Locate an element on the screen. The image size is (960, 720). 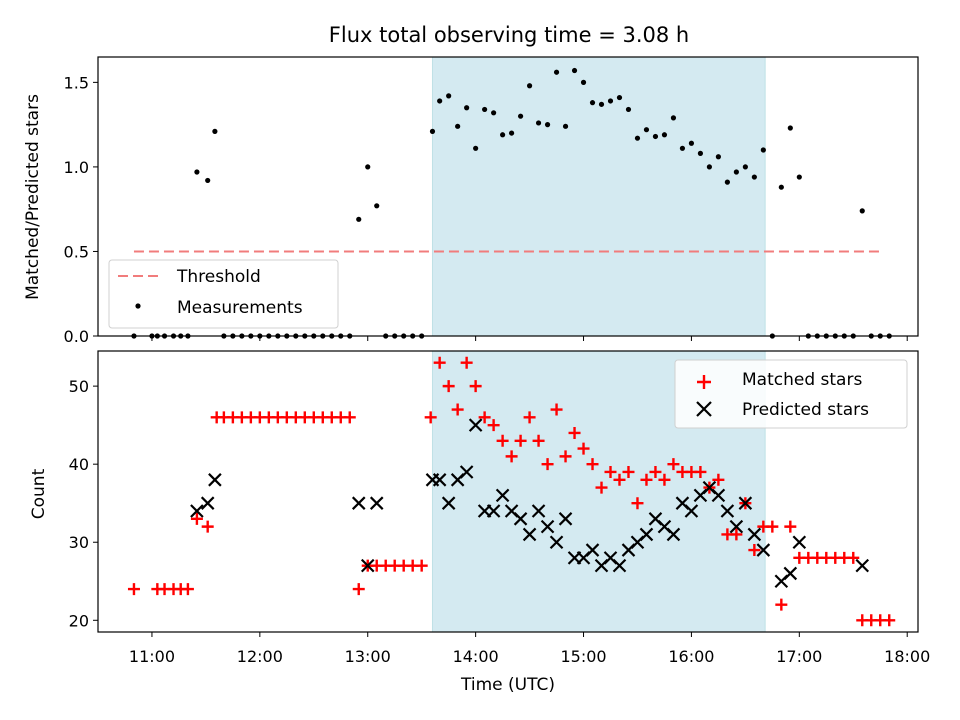
legend-measurements-label: Measurements is located at coordinates (240, 308).